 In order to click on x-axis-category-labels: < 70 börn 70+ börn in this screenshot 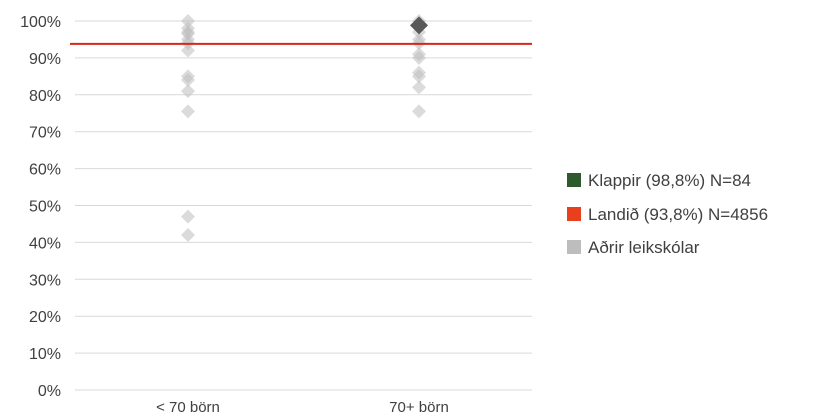, I will do `click(302, 407)`.